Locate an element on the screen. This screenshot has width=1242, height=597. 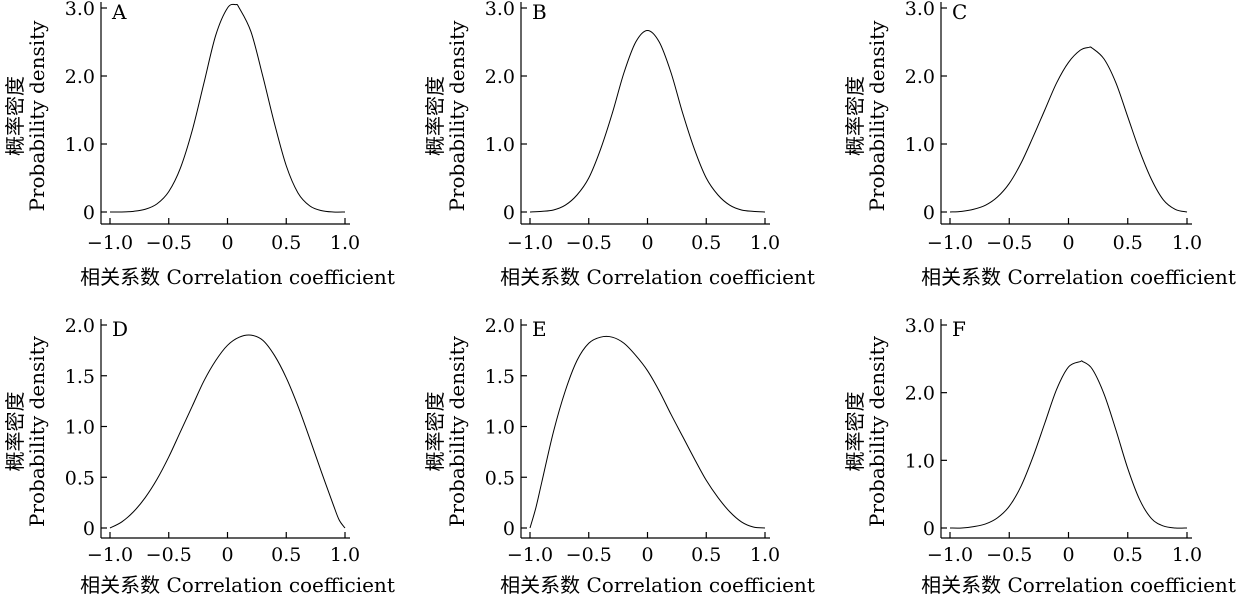
panel-label: E is located at coordinates (539, 329).